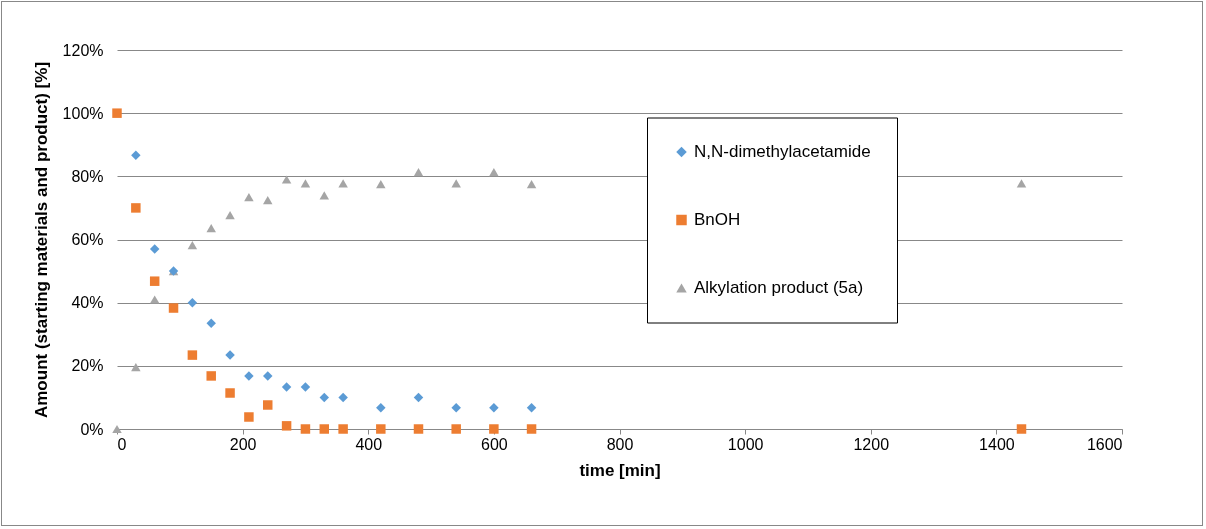 The height and width of the screenshot is (529, 1206). What do you see at coordinates (87, 239) in the screenshot?
I see `y-tick-label: 60%` at bounding box center [87, 239].